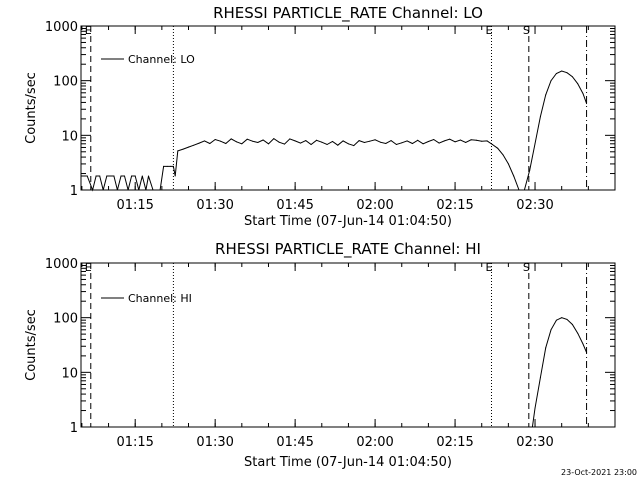  Describe the element at coordinates (61, 27) in the screenshot. I see `y-tick-label: 1000` at that location.